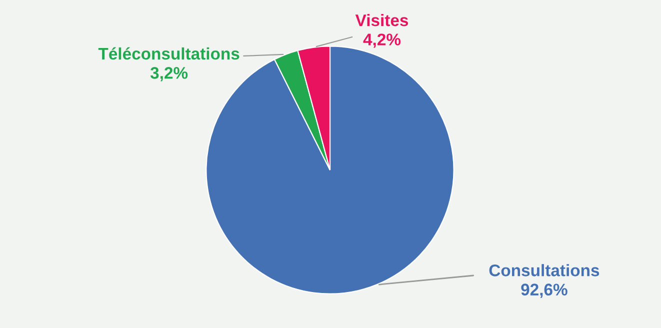 This screenshot has width=661, height=328. Describe the element at coordinates (302, 110) in the screenshot. I see `pie-slice` at that location.